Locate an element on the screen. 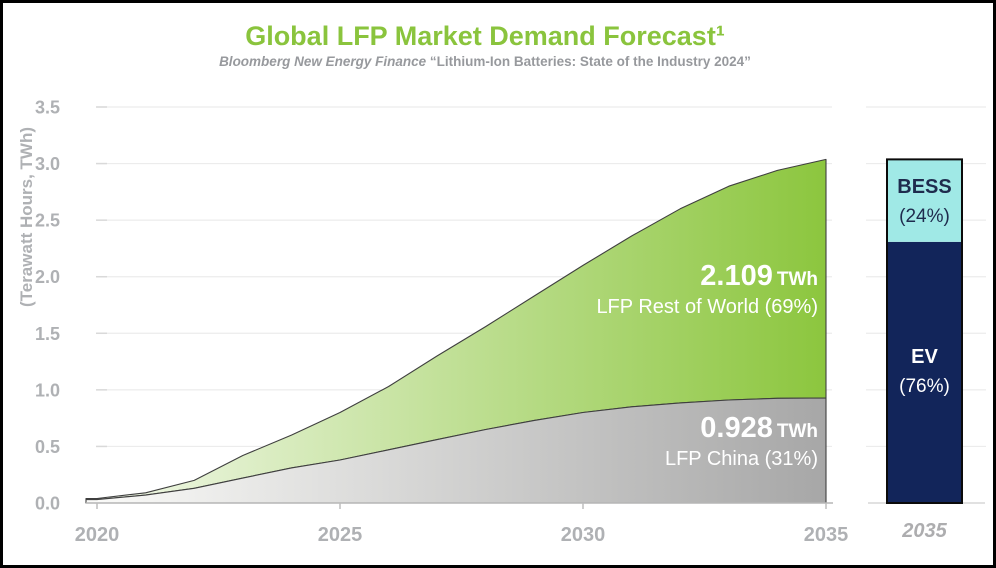 The width and height of the screenshot is (996, 568). china-value: 0.928 is located at coordinates (736, 428).